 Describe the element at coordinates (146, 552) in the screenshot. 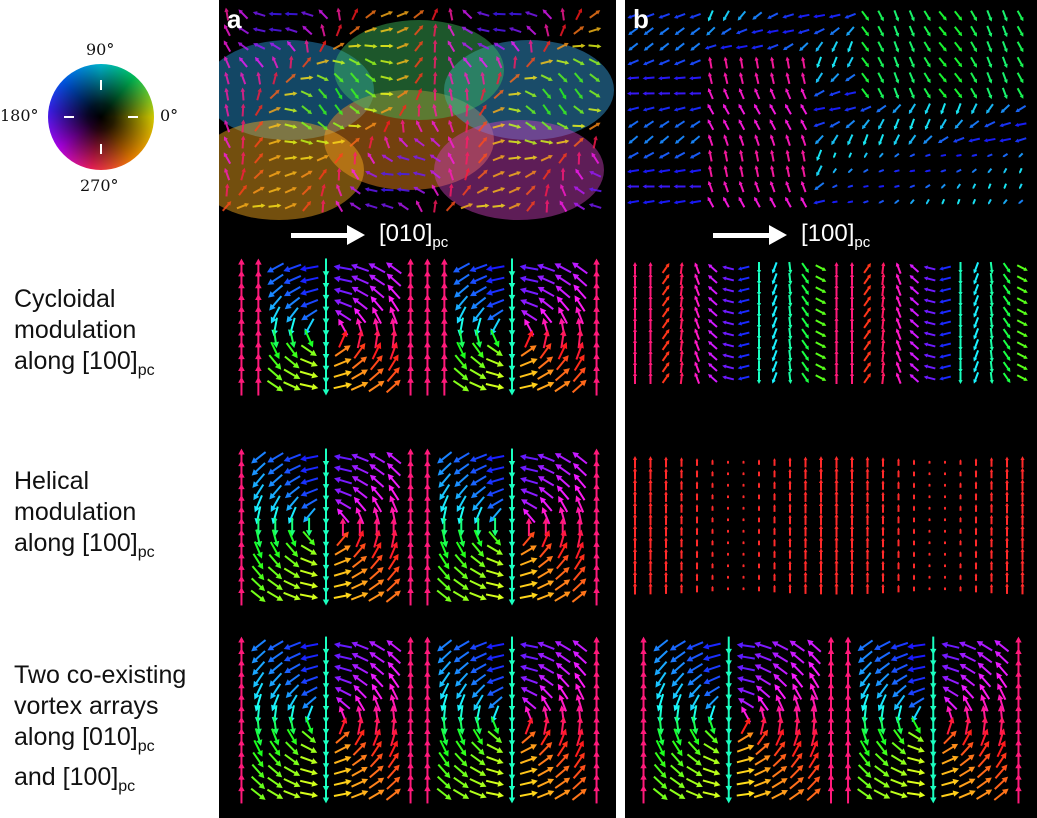

I see `row-label-subscript: pc` at that location.